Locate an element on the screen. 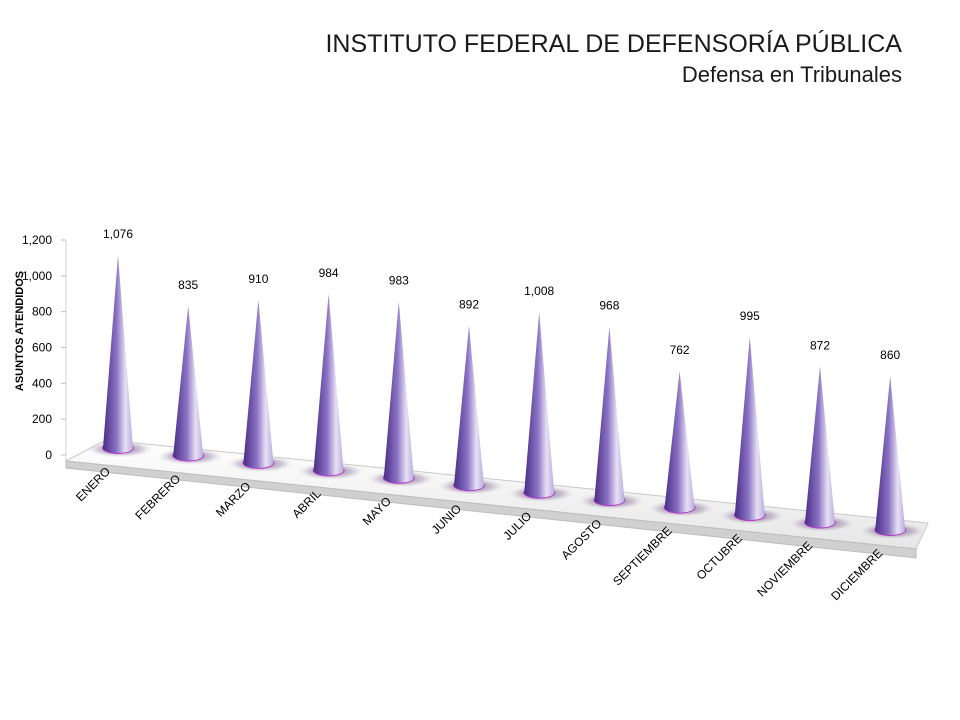 This screenshot has width=960, height=720. data-label: 835 is located at coordinates (188, 285).